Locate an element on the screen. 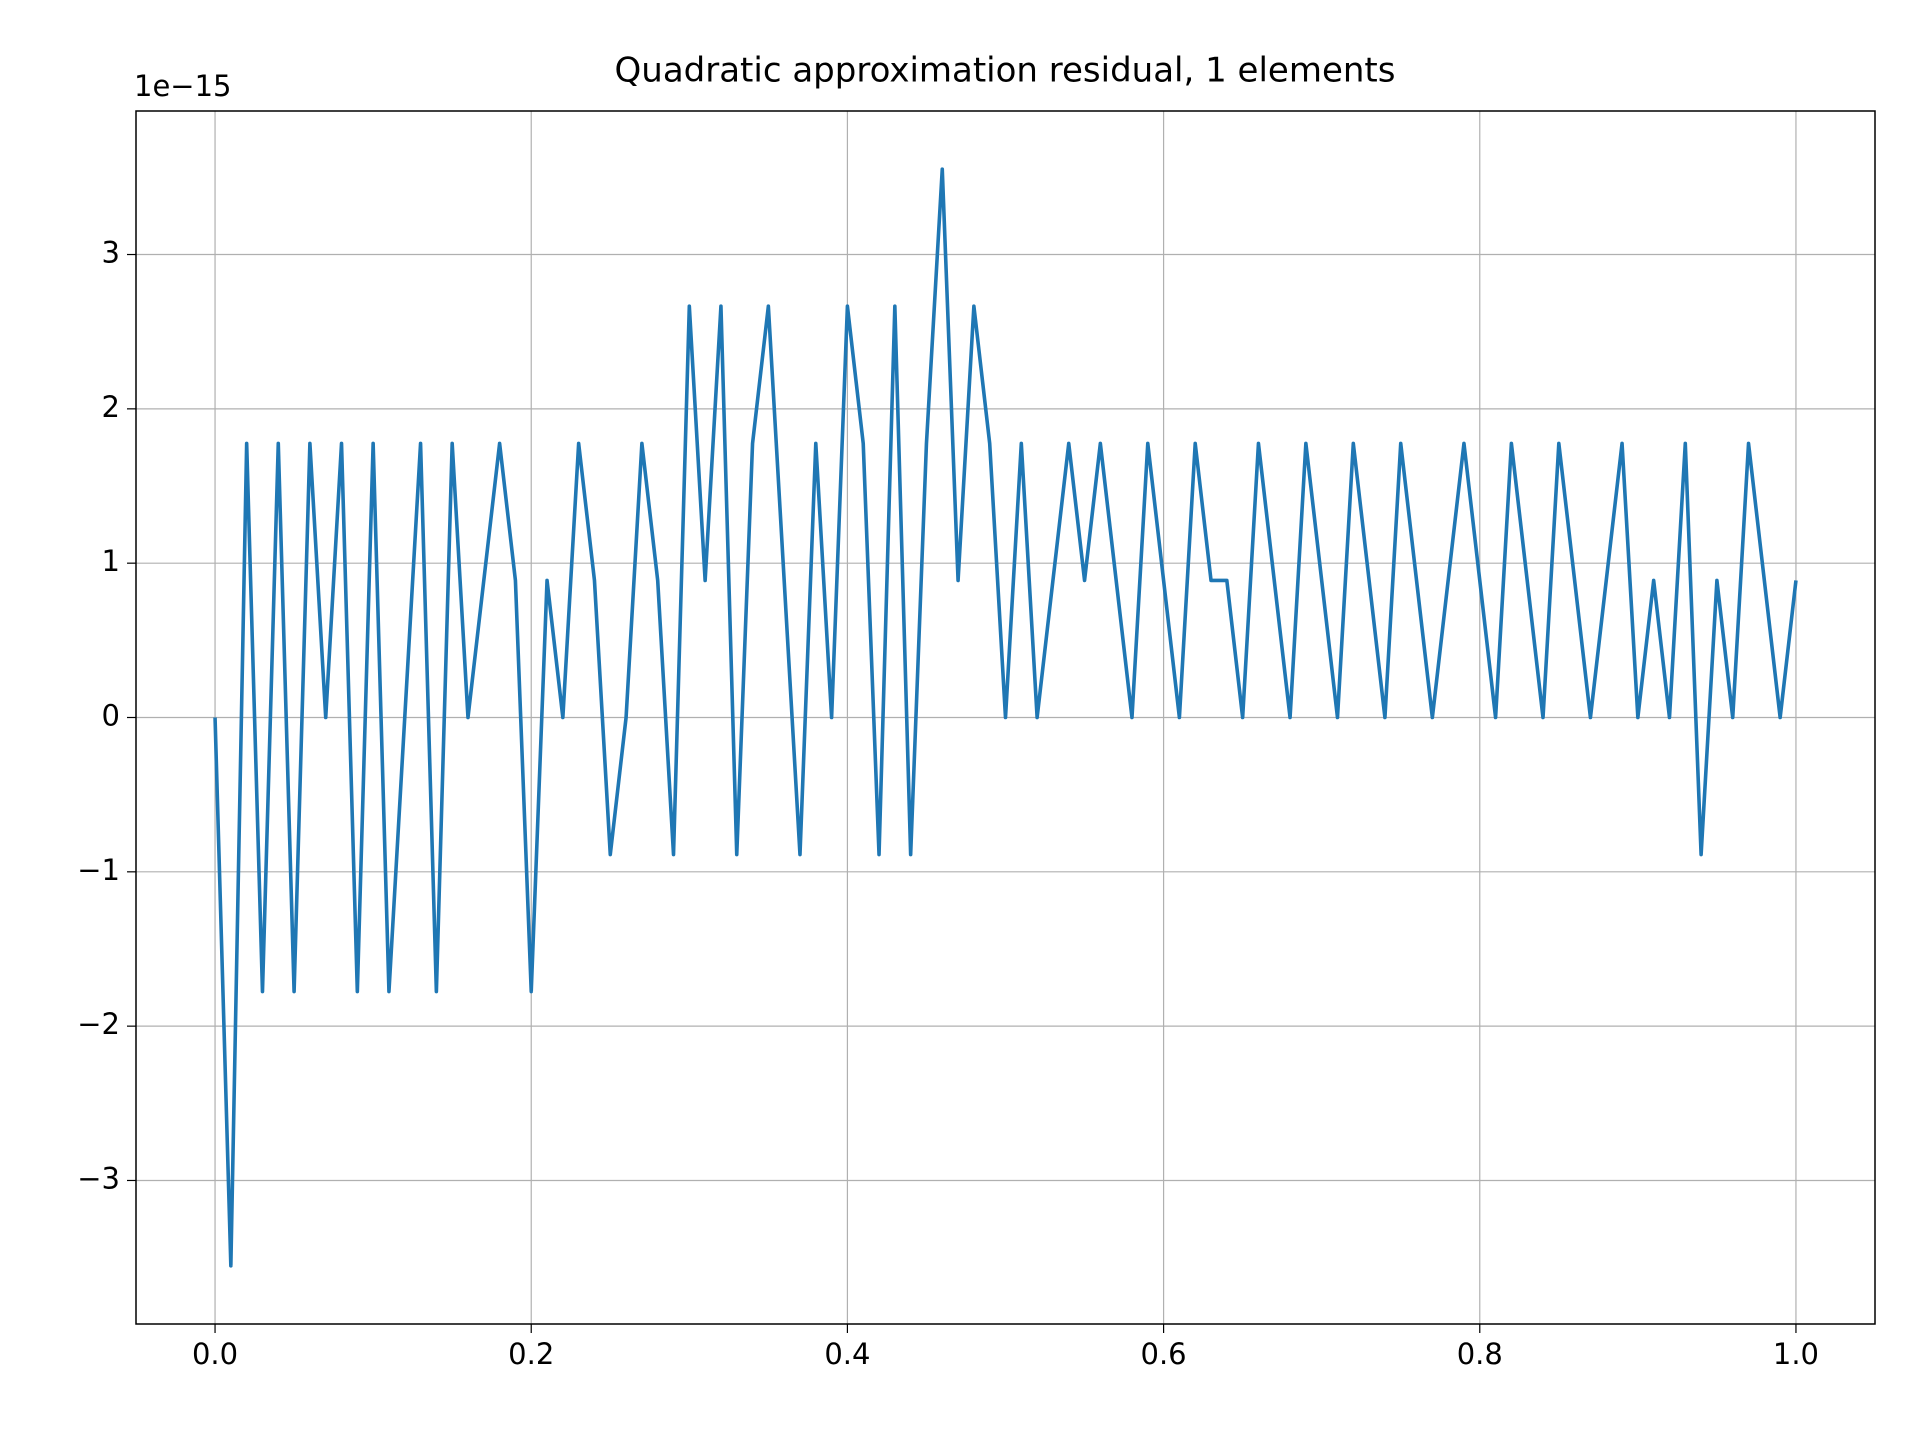 The height and width of the screenshot is (1440, 1920). x-tick-label: 1.0 is located at coordinates (1796, 1354).